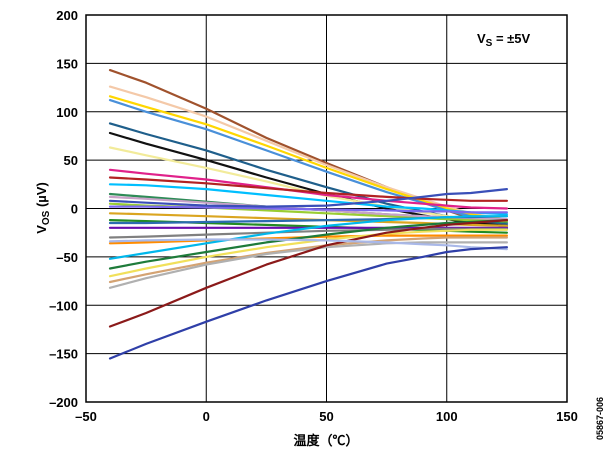  What do you see at coordinates (67, 15) in the screenshot?
I see `y-tick-label: 200` at bounding box center [67, 15].